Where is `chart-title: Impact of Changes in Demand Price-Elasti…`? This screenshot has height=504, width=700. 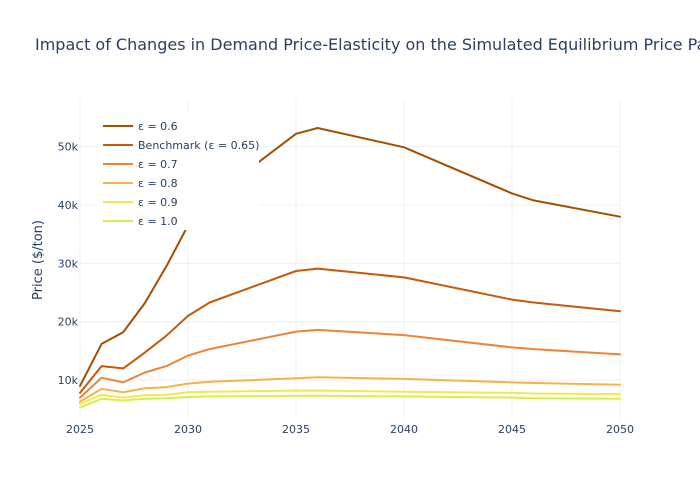 chart-title: Impact of Changes in Demand Price-Elasti… is located at coordinates (367, 44).